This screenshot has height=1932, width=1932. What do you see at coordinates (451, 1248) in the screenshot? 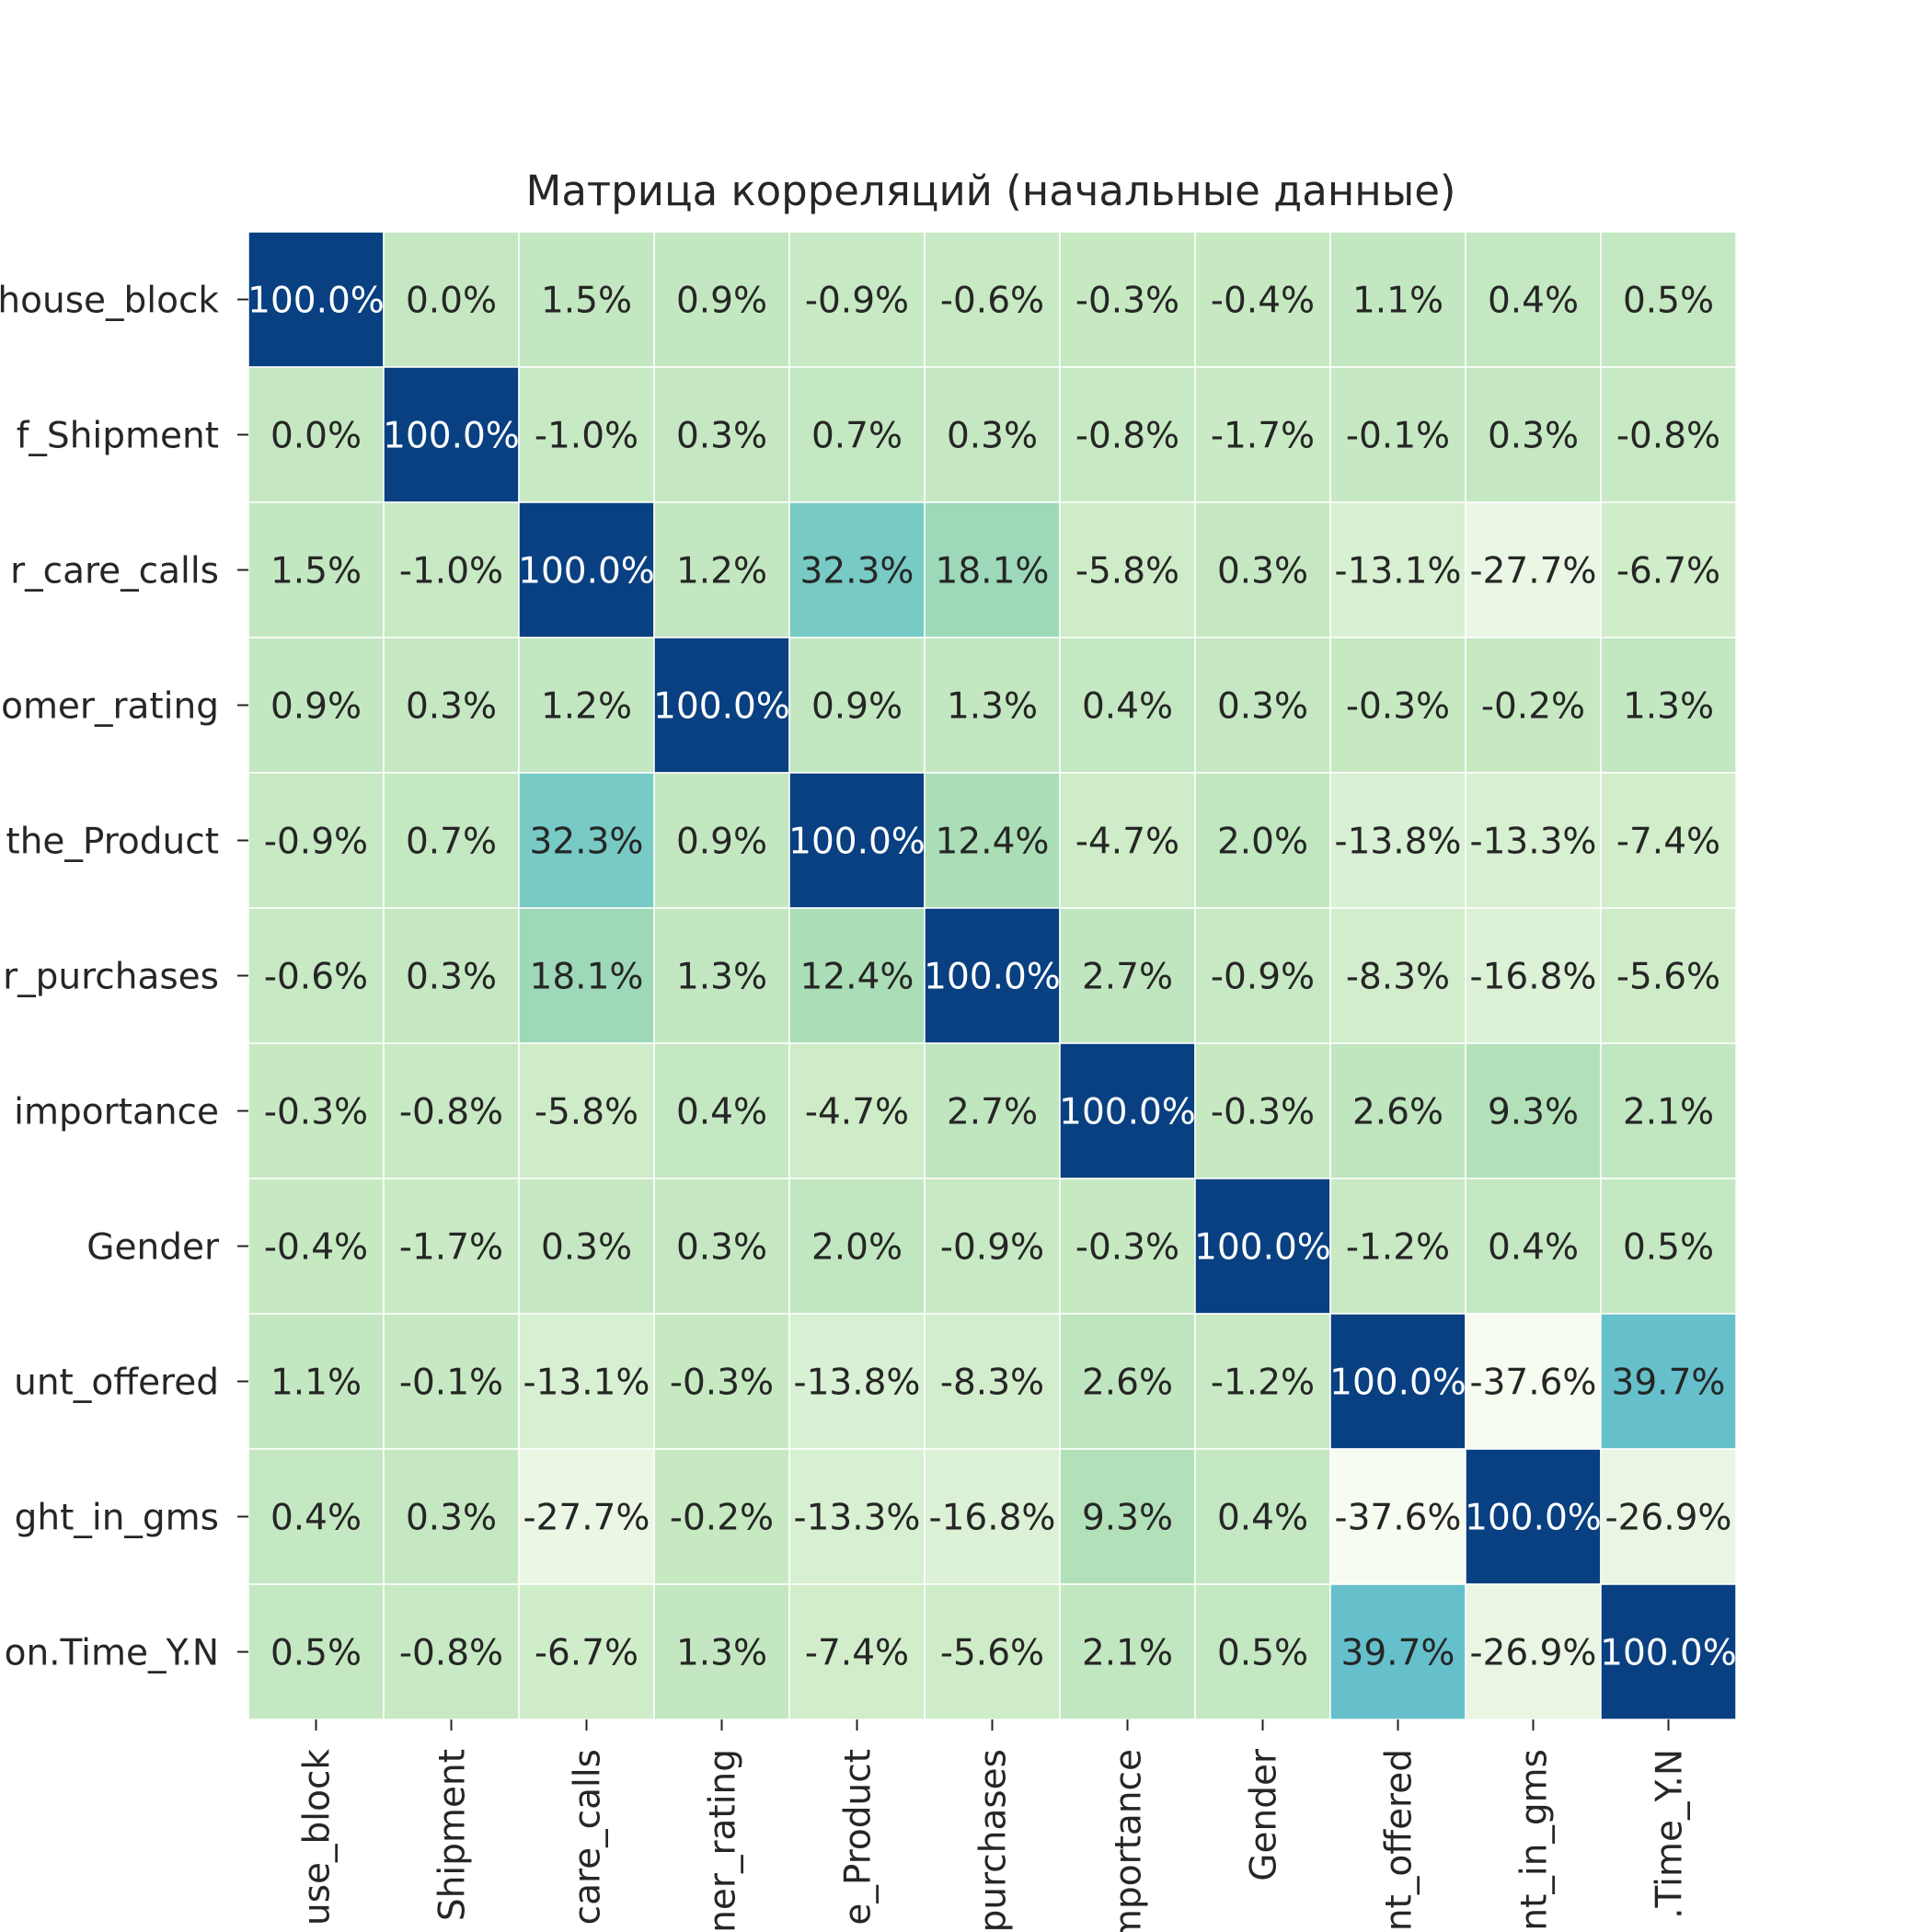
I see `cell-value-label: -1.7%` at bounding box center [451, 1248].